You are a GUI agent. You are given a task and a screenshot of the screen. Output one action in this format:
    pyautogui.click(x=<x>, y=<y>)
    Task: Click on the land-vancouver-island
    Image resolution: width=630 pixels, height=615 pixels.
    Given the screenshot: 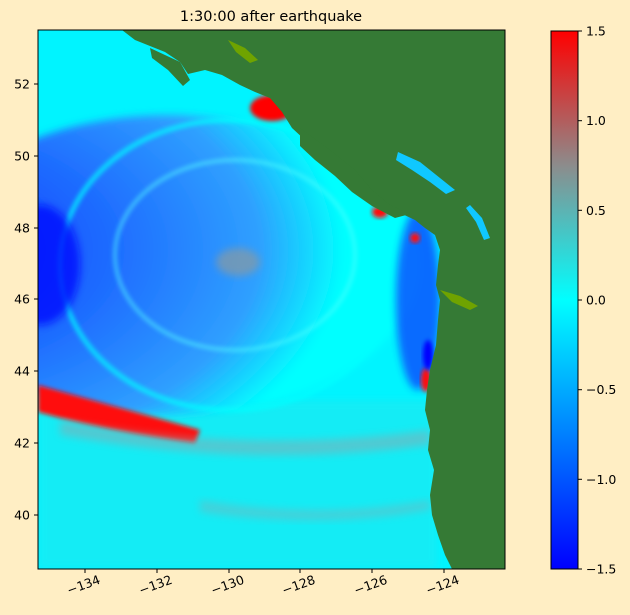 What is the action you would take?
    pyautogui.click(x=355, y=173)
    